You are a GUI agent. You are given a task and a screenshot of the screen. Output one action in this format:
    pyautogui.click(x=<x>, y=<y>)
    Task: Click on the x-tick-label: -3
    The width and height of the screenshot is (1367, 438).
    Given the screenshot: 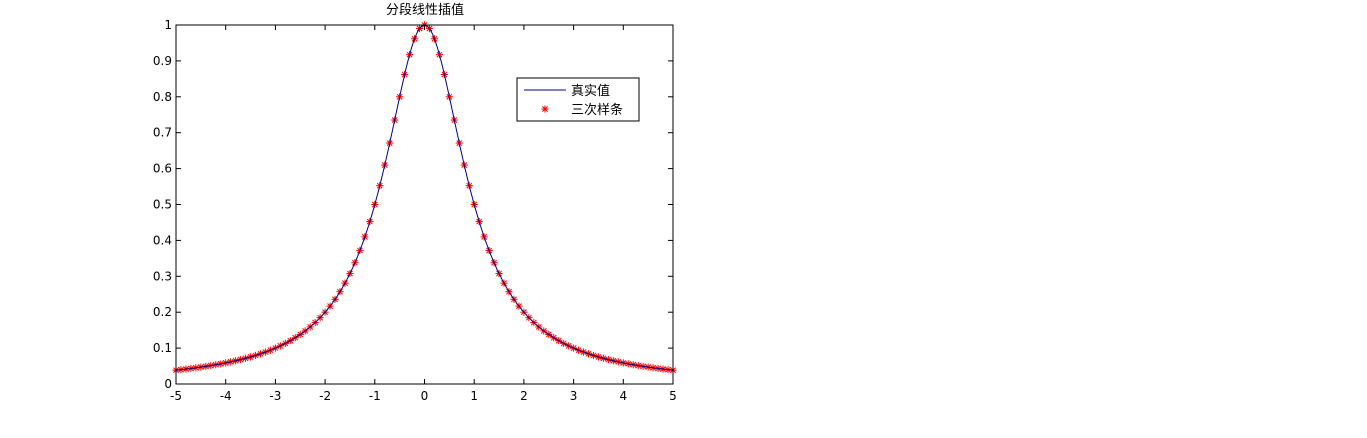 What is the action you would take?
    pyautogui.click(x=275, y=396)
    